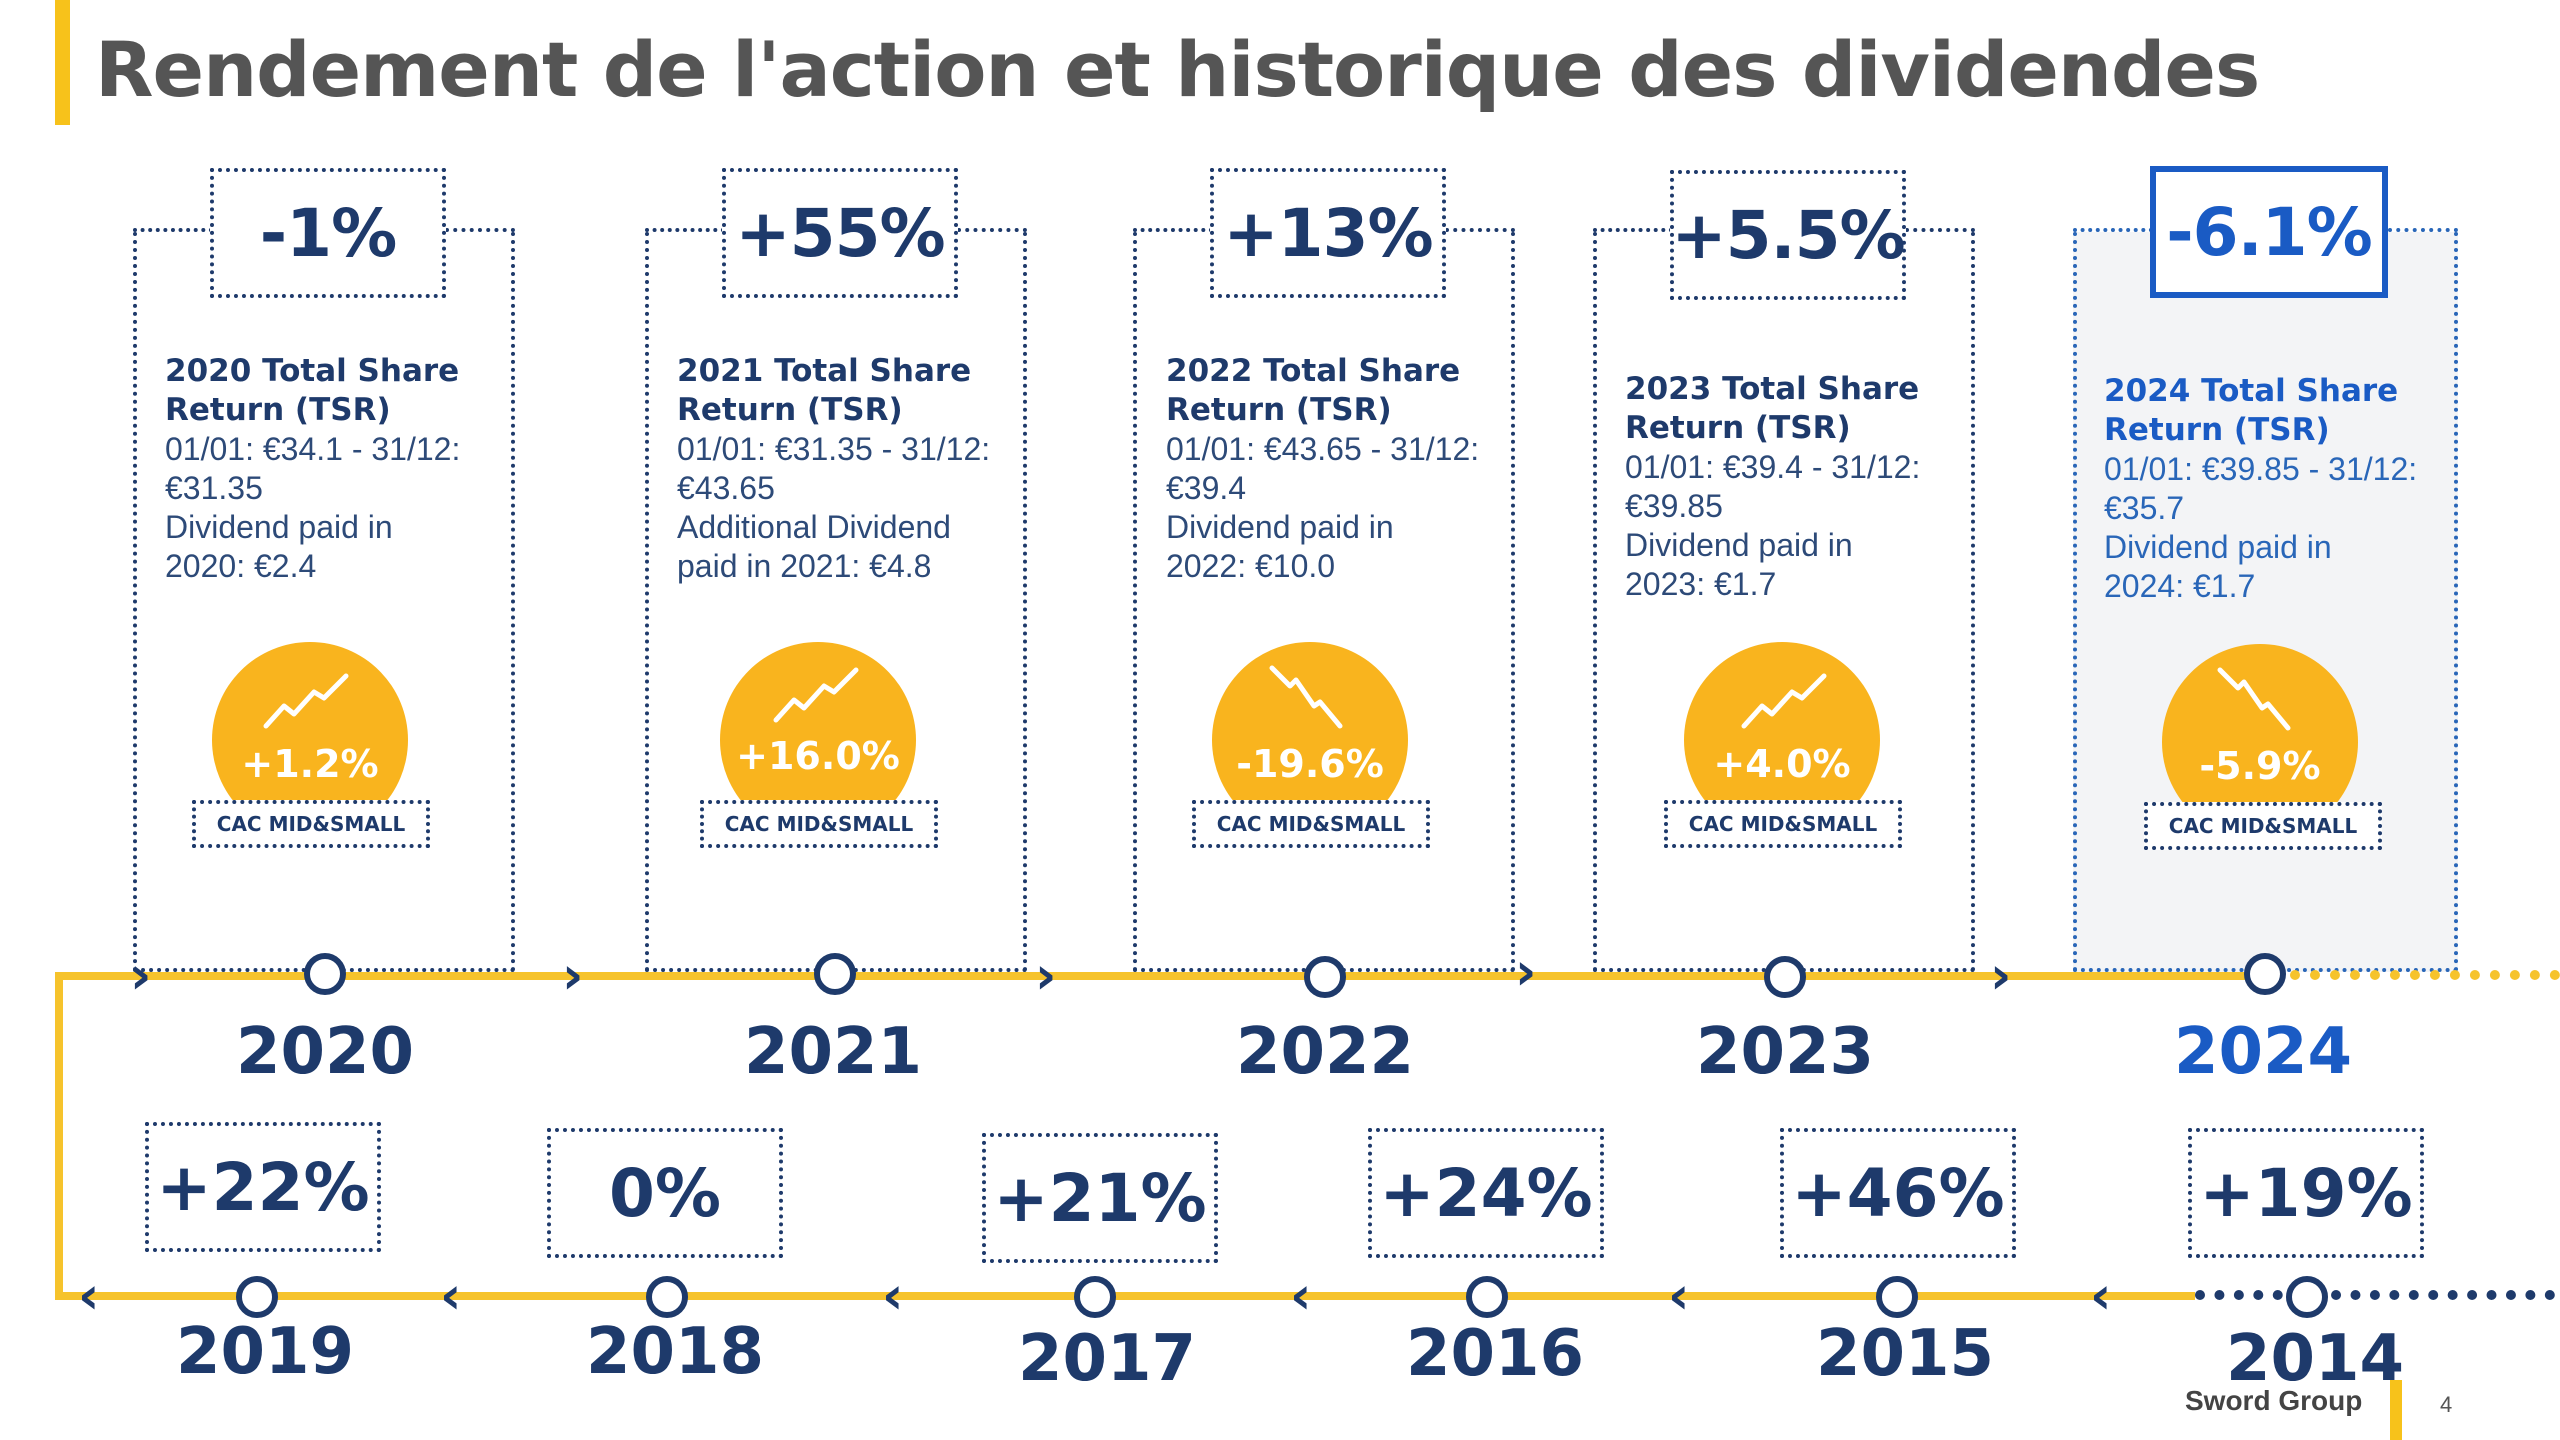 This screenshot has height=1440, width=2560. Describe the element at coordinates (2446, 1404) in the screenshot. I see `page-number: 4` at that location.